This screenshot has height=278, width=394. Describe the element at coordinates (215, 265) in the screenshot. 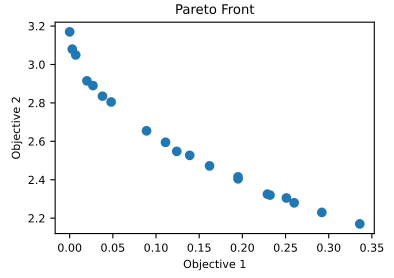

I see `x-axis-title: Objective 1` at that location.